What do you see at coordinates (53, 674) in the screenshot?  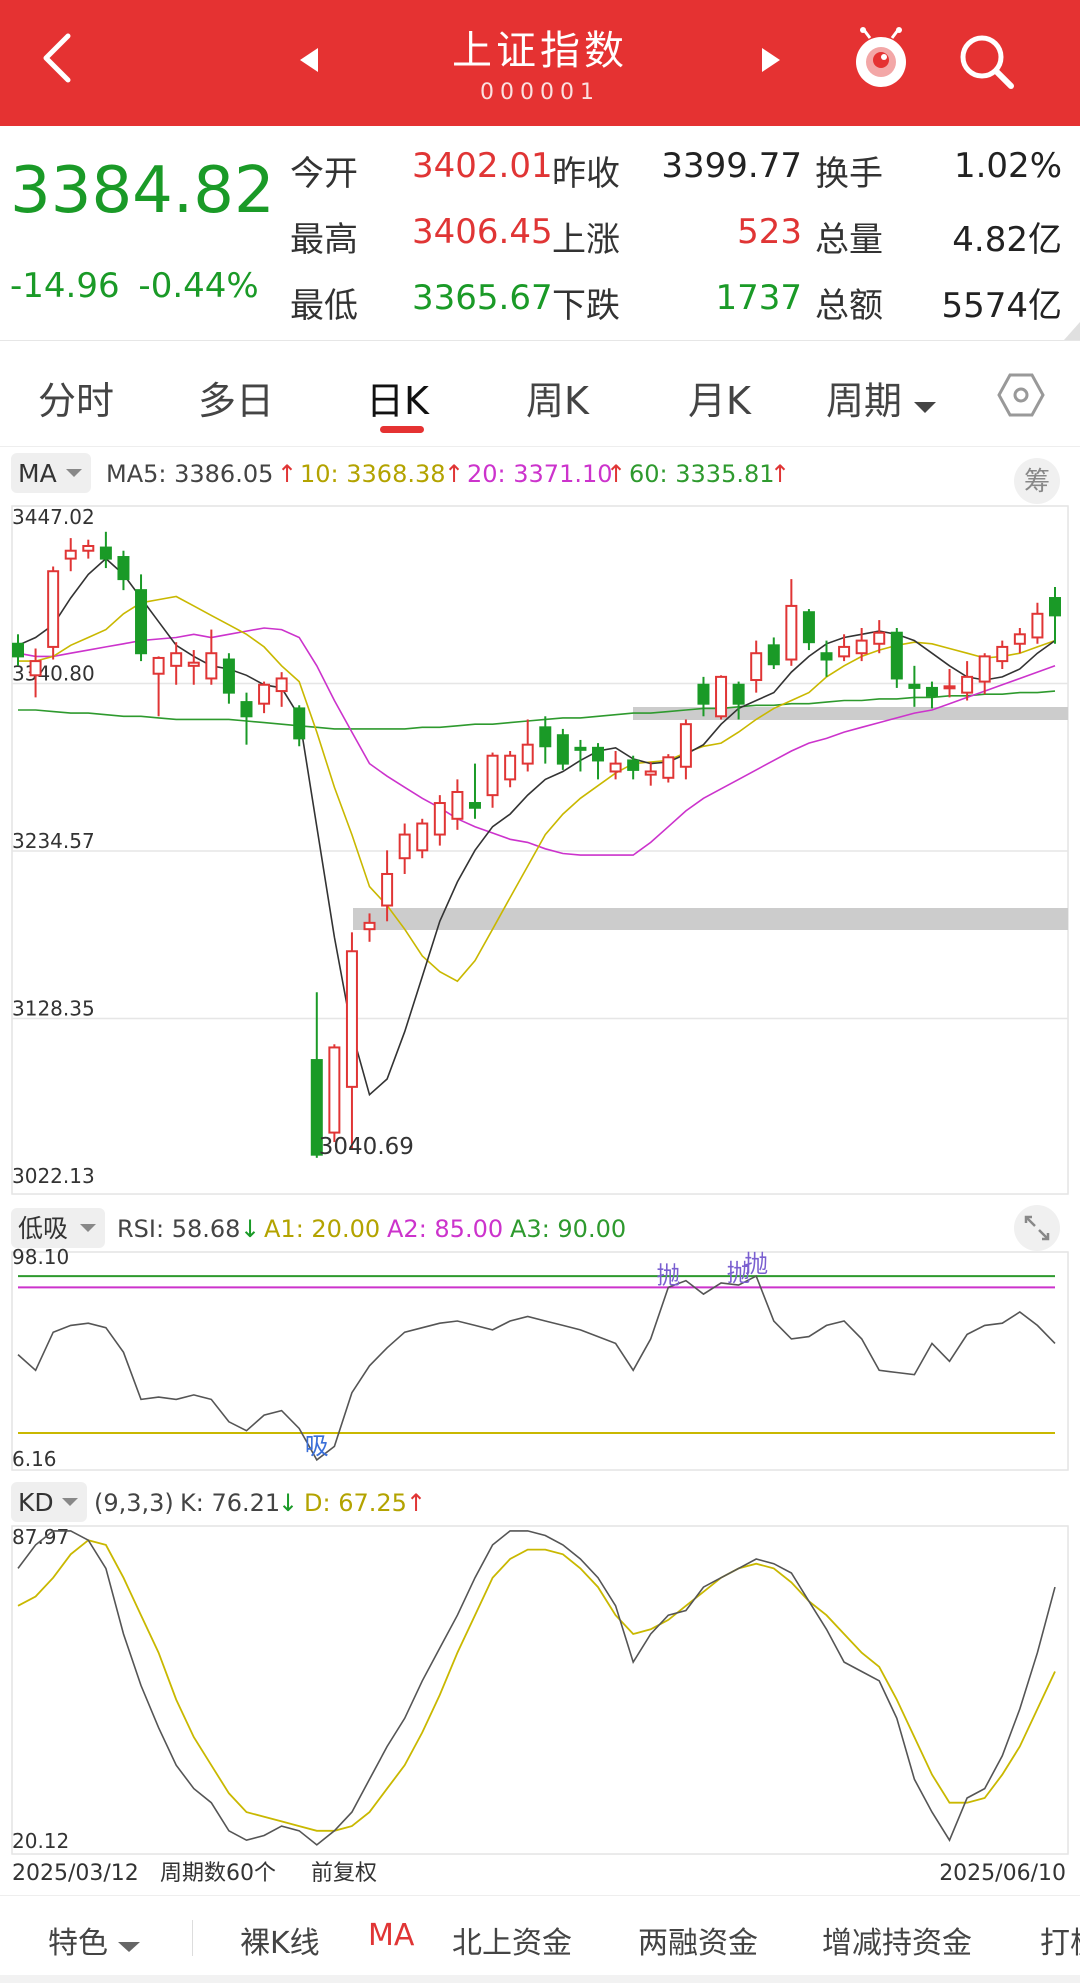 I see `price-tick-label: 3340.80` at bounding box center [53, 674].